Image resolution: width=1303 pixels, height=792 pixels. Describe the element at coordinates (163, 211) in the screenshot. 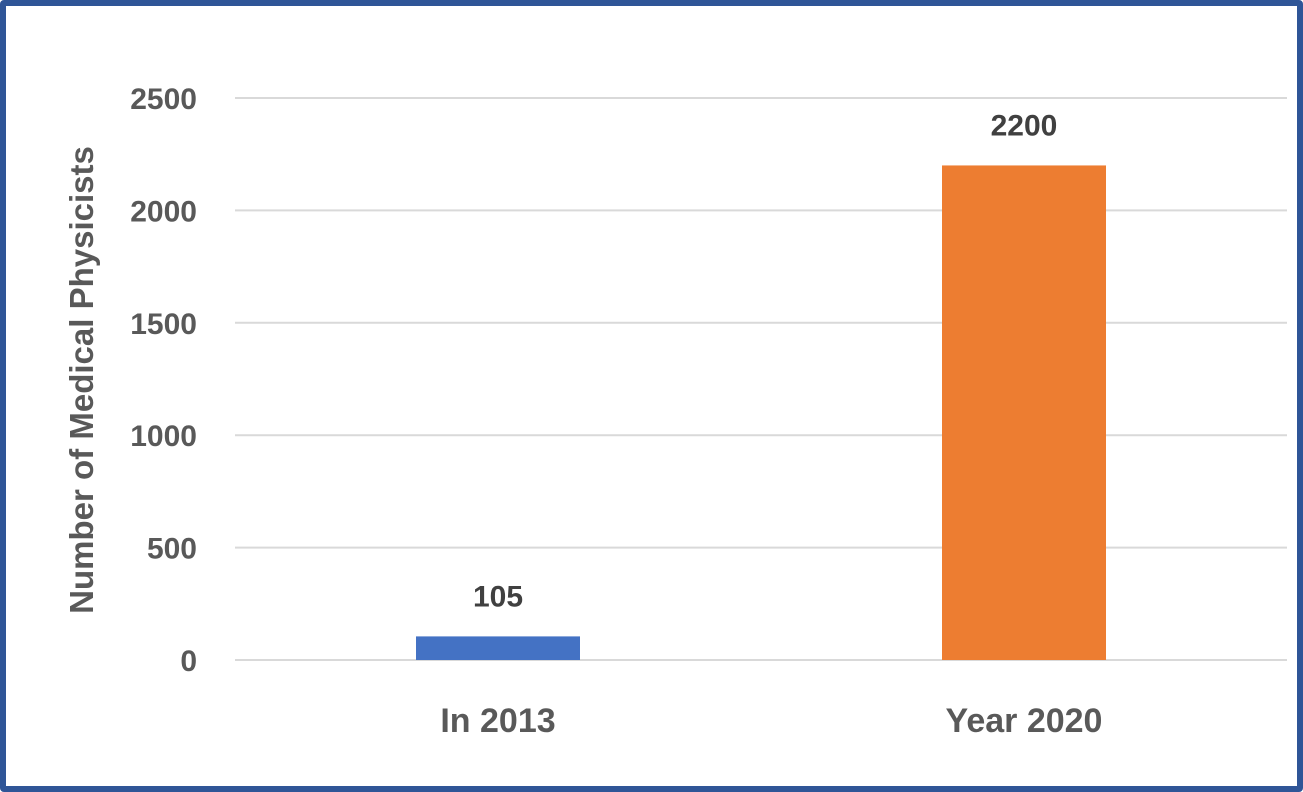

I see `y-tick-label: 2000` at that location.